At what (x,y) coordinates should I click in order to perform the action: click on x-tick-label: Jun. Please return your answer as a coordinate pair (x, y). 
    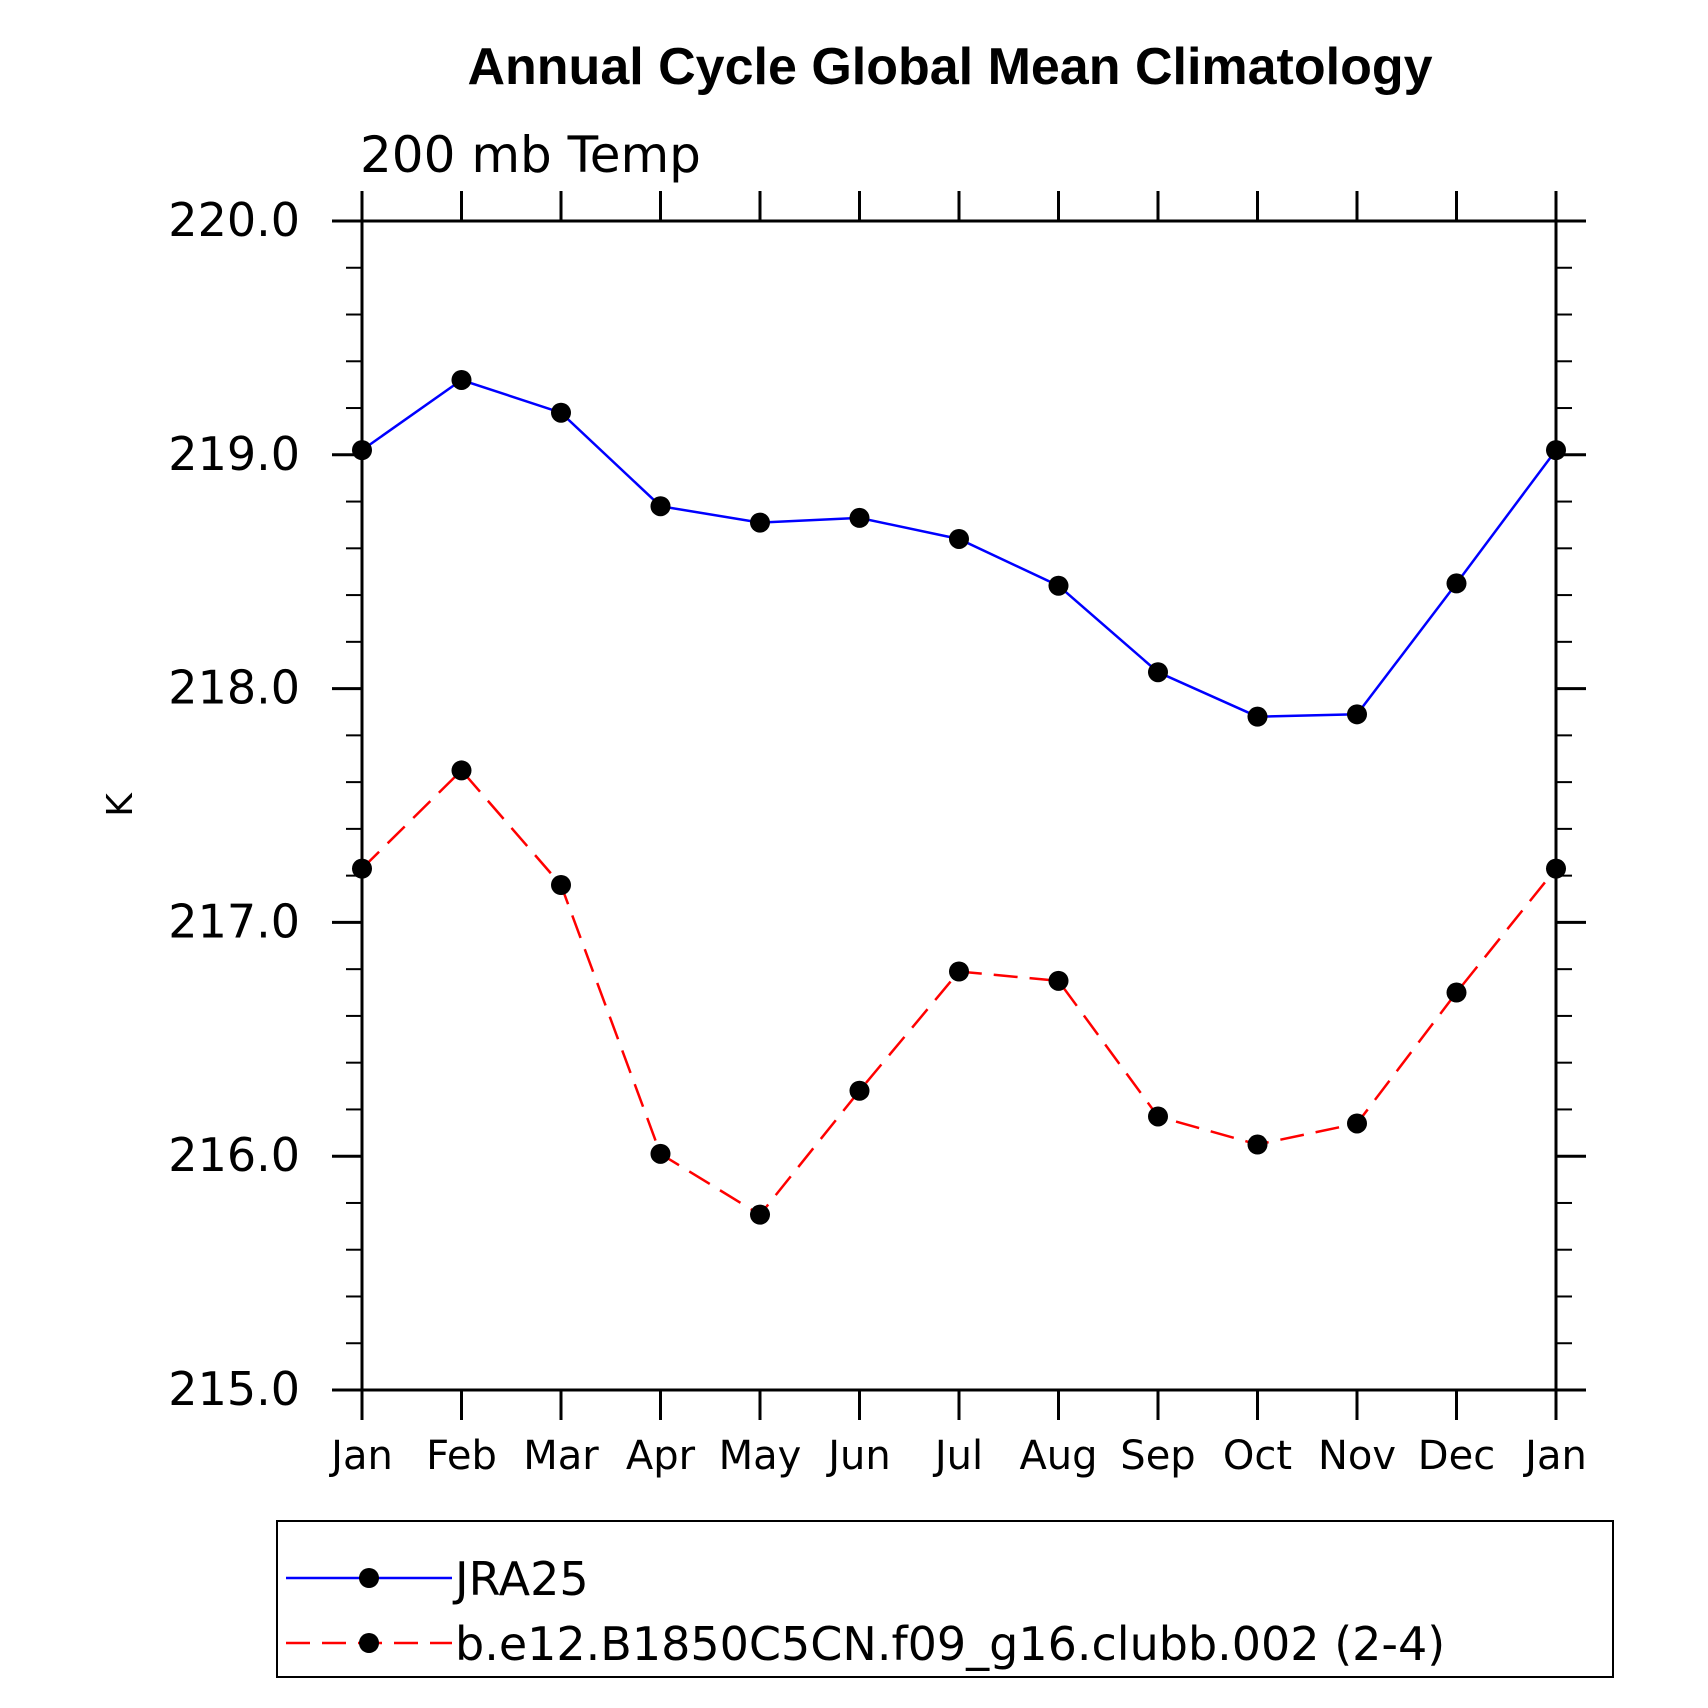
    Looking at the image, I should click on (858, 1456).